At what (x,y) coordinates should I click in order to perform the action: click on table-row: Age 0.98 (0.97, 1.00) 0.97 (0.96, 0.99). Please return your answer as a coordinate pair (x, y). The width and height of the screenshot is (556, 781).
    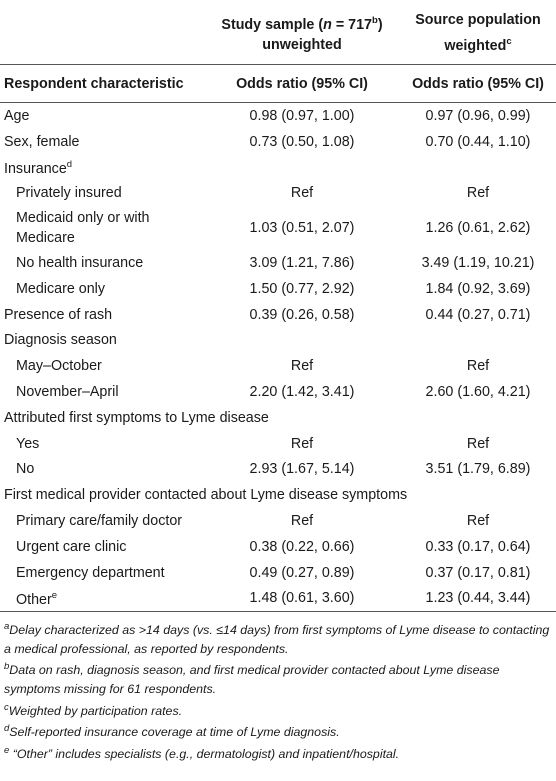
    Looking at the image, I should click on (278, 116).